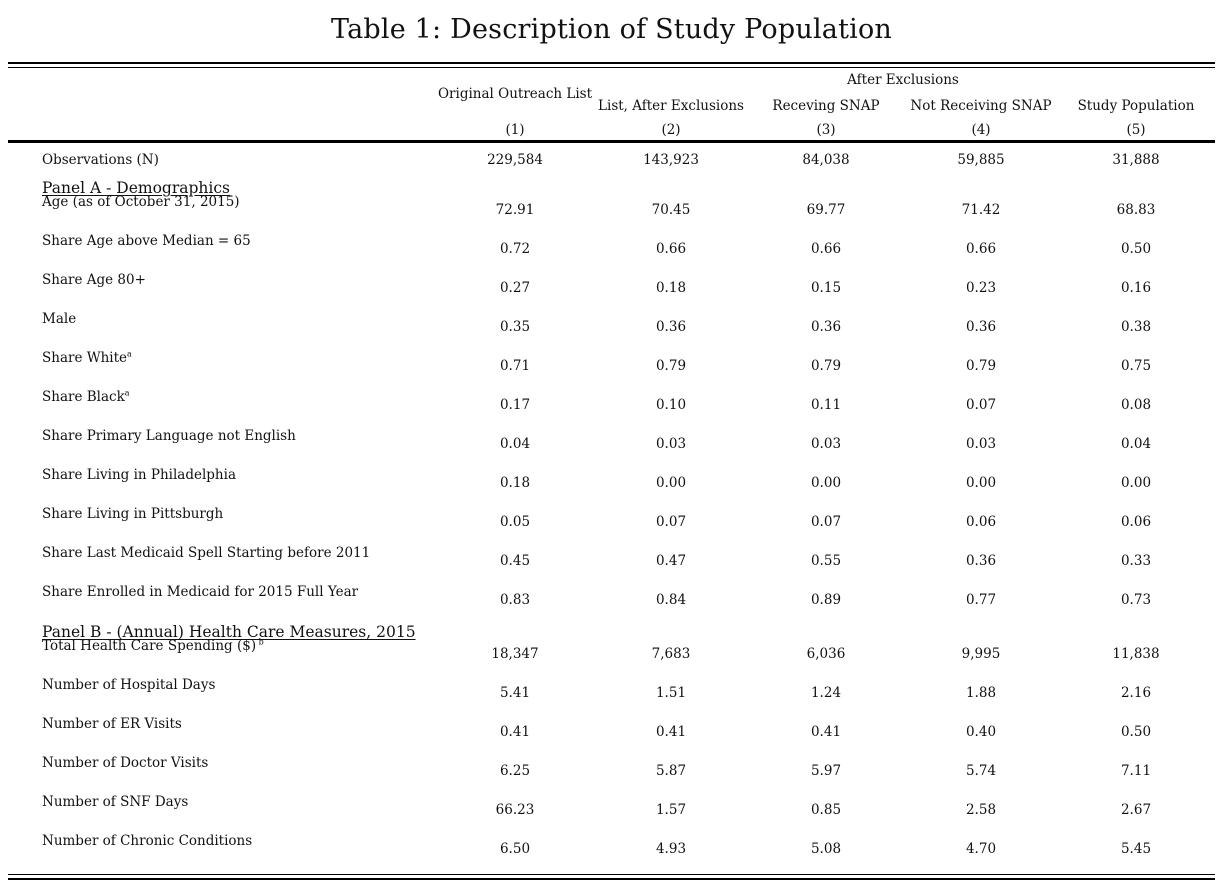  Describe the element at coordinates (149, 646) in the screenshot. I see `row-label-text: Total Health Care Spending ($)` at that location.